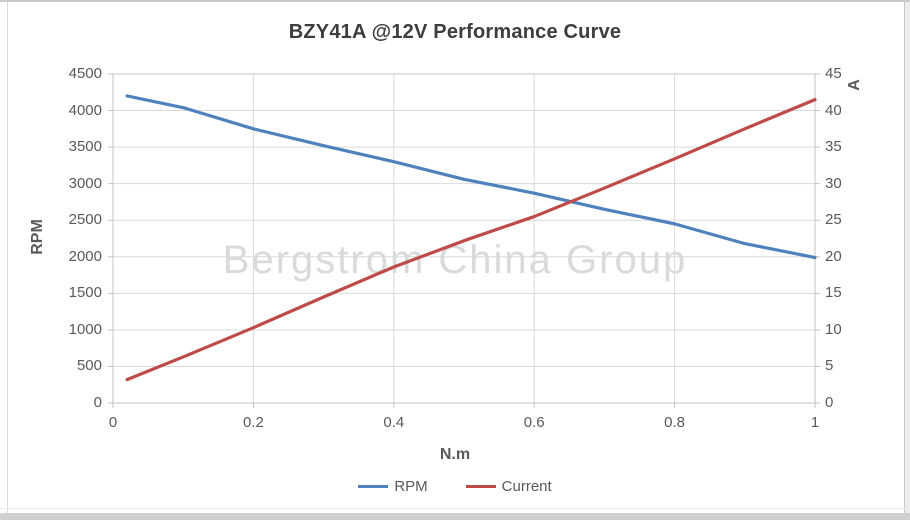 Image resolution: width=910 pixels, height=520 pixels. What do you see at coordinates (394, 422) in the screenshot?
I see `x-tick-label: 0.4` at bounding box center [394, 422].